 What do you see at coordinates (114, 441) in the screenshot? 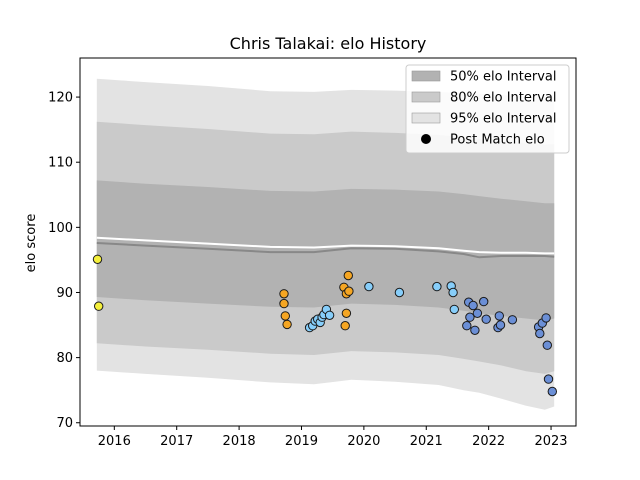
I see `x-tick-label-0: 2016` at bounding box center [114, 441].